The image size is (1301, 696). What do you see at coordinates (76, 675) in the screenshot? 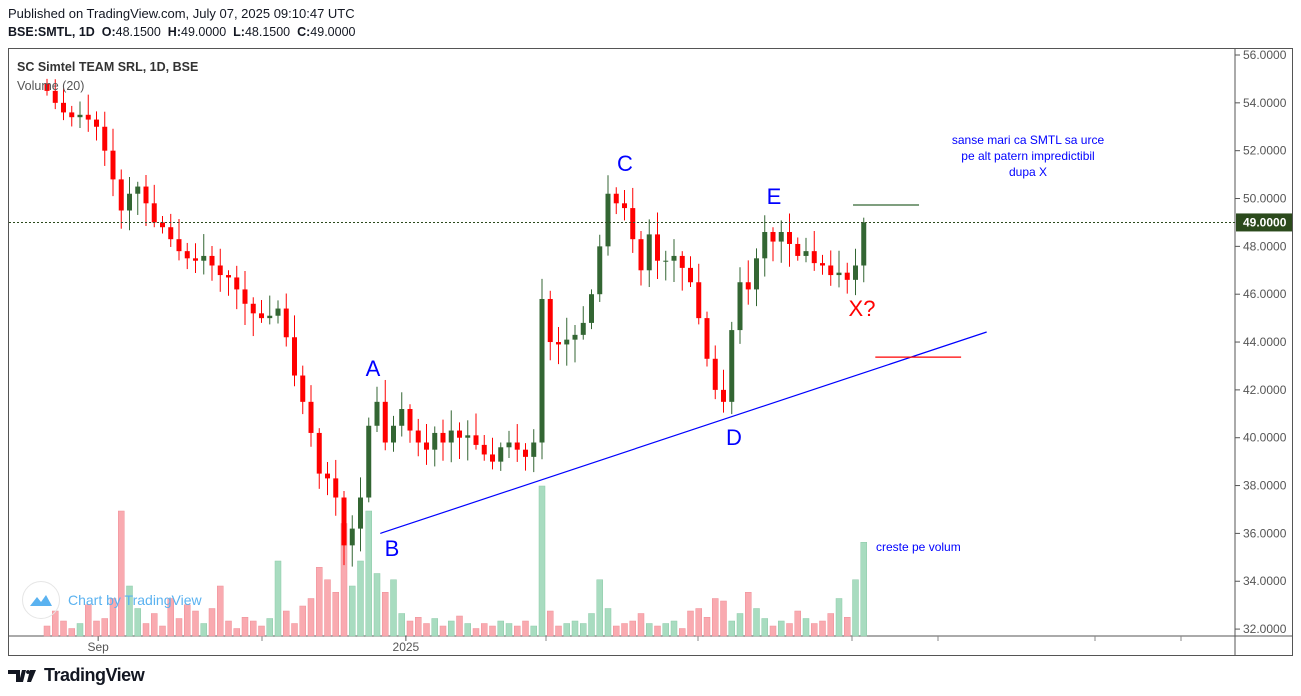
I see `footer-logo: TradingView` at bounding box center [76, 675].